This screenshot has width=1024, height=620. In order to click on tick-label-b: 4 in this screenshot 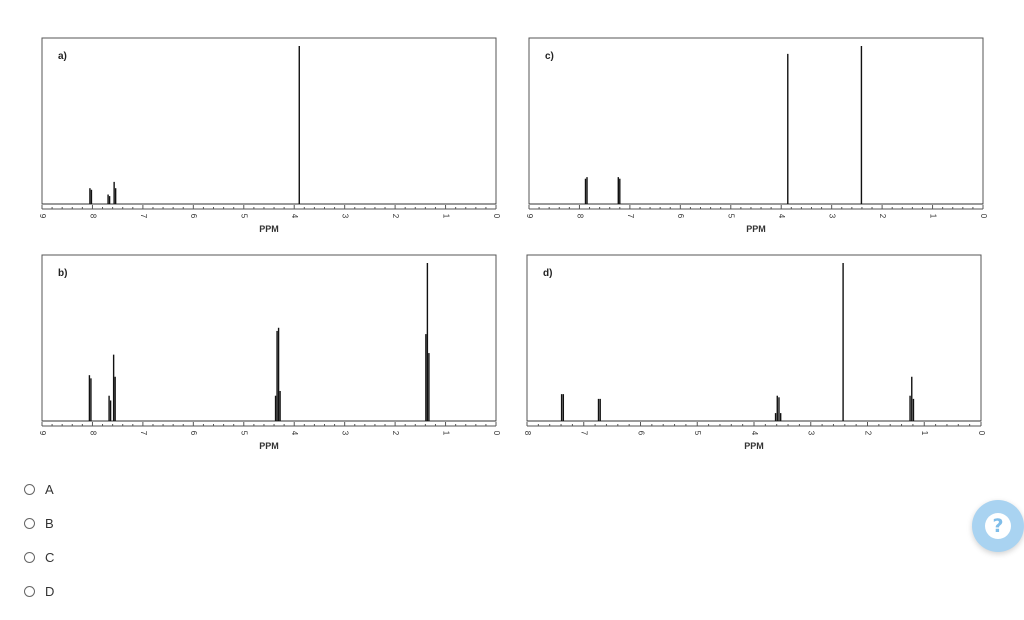, I will do `click(294, 433)`.